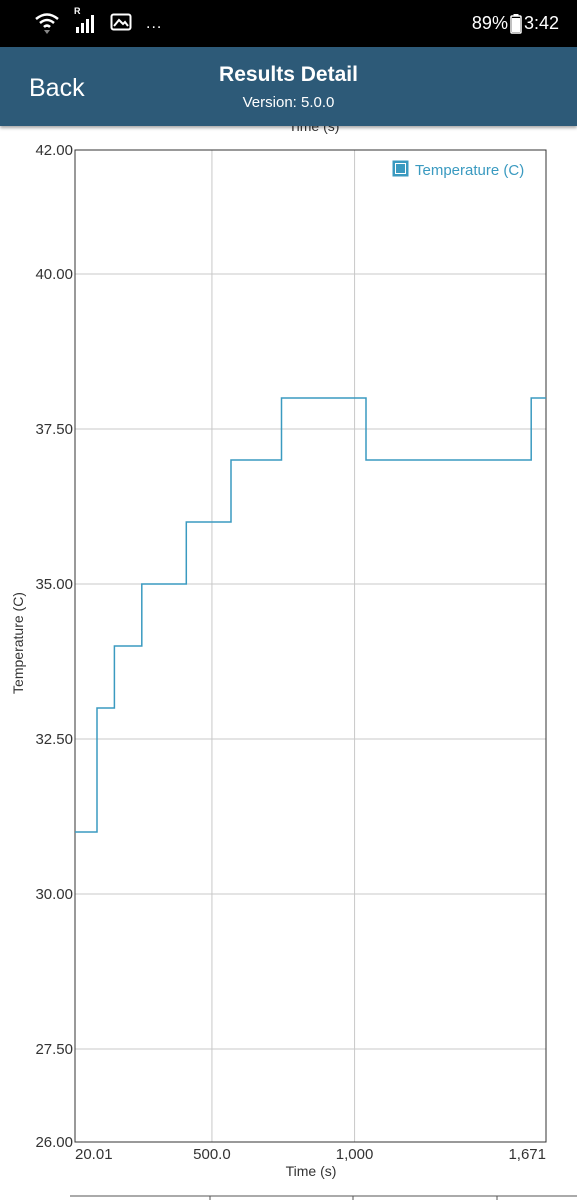 The image size is (577, 1200). What do you see at coordinates (18, 643) in the screenshot?
I see `y-axis-label: Temperature (C)` at bounding box center [18, 643].